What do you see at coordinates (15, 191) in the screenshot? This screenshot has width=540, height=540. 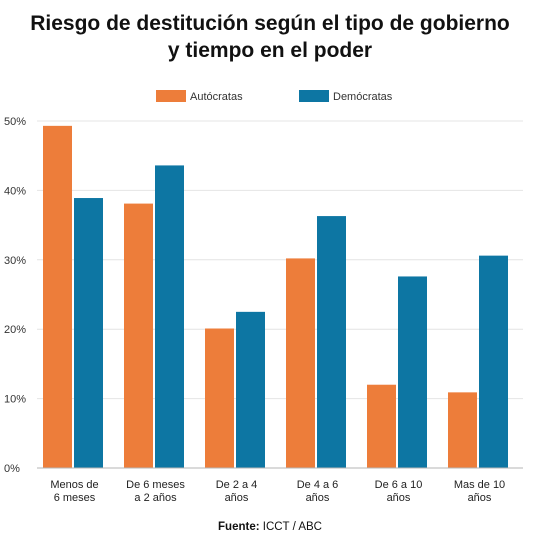 I see `y-tick-label: 40%` at bounding box center [15, 191].